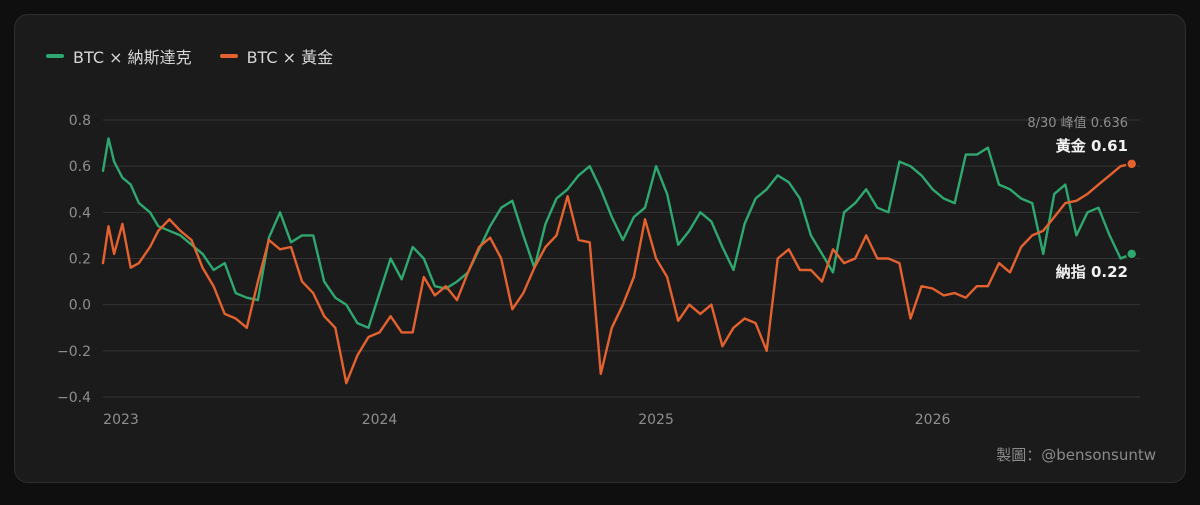  Describe the element at coordinates (80, 260) in the screenshot. I see `y-tick-label: 0.2` at that location.